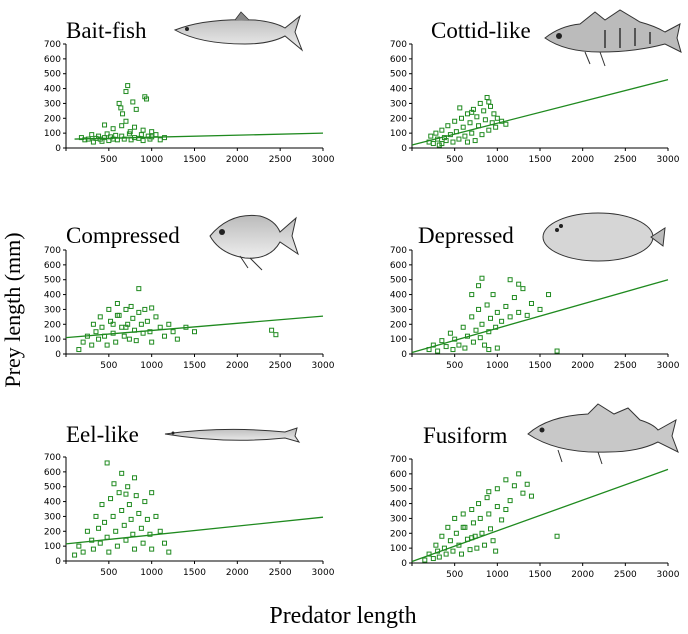 The width and height of the screenshot is (688, 634). I want to click on y-tick-label: 700, so click(52, 45).